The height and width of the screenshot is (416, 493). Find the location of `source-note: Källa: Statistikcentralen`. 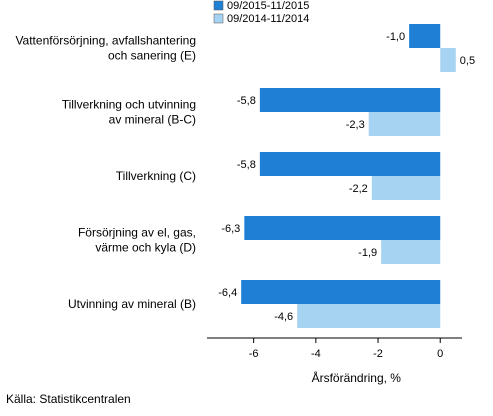

source-note: Källa: Statistikcentralen is located at coordinates (68, 399).